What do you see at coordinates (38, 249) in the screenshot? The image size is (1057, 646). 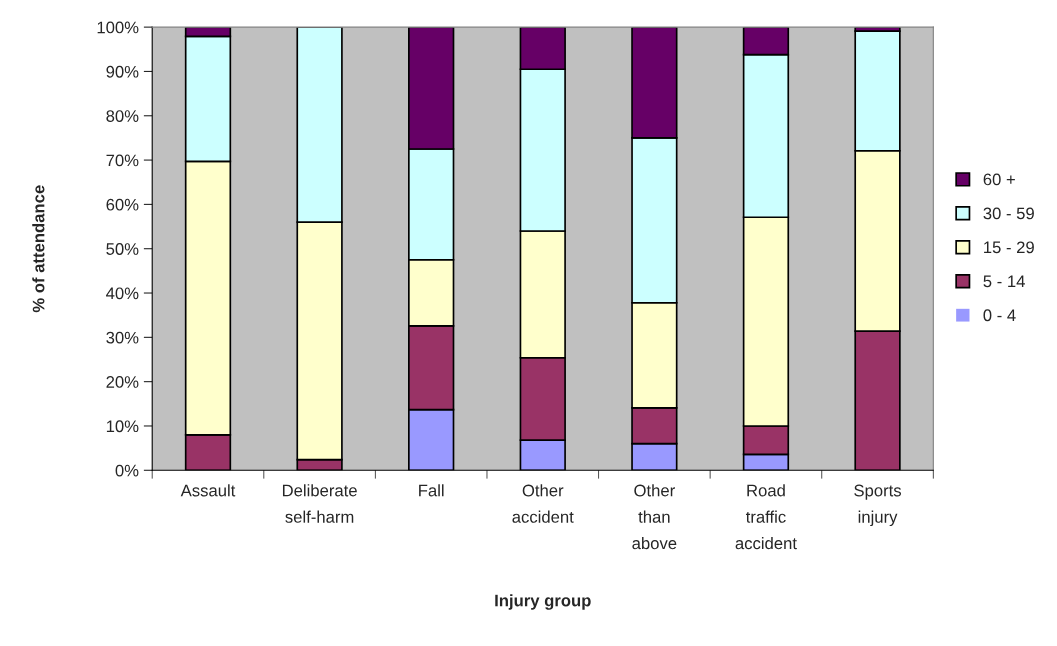 I see `y-axis-title: % of attendance` at bounding box center [38, 249].